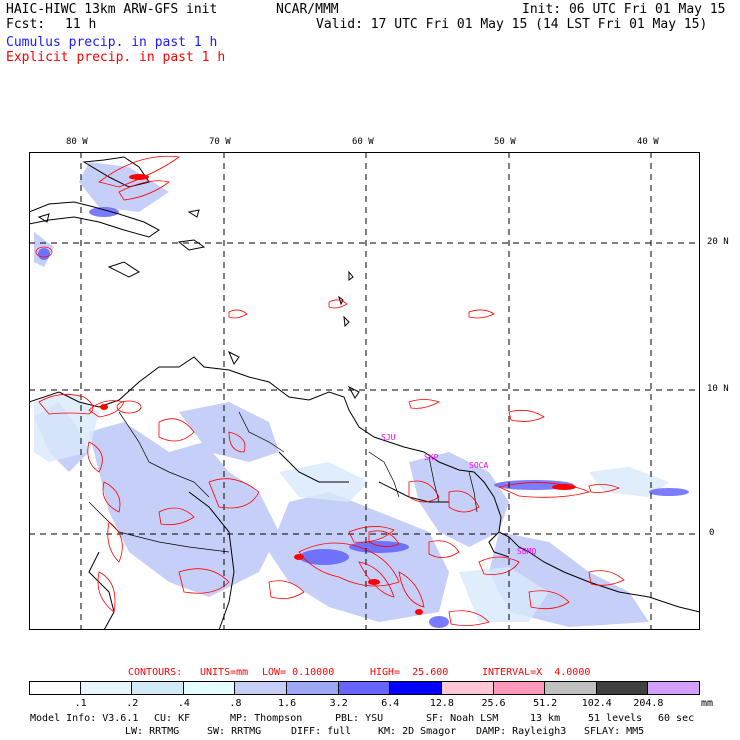 This screenshot has width=740, height=740. What do you see at coordinates (615, 718) in the screenshot?
I see `model-info-levels: 51 levels` at bounding box center [615, 718].